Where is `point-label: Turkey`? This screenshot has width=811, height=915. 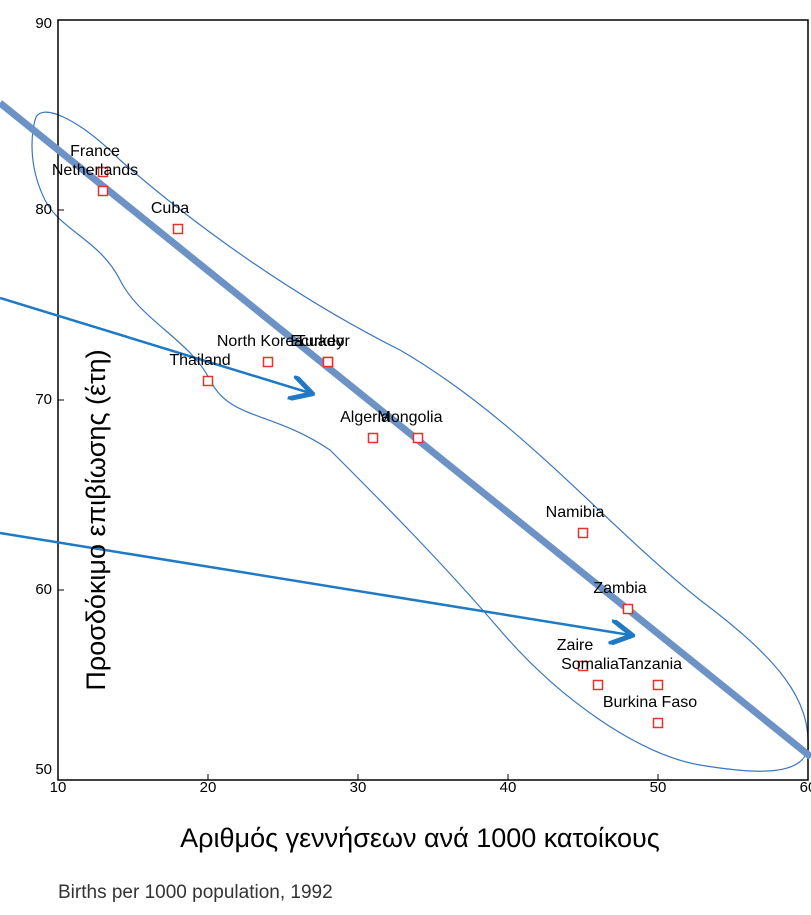 point-label: Turkey is located at coordinates (320, 341).